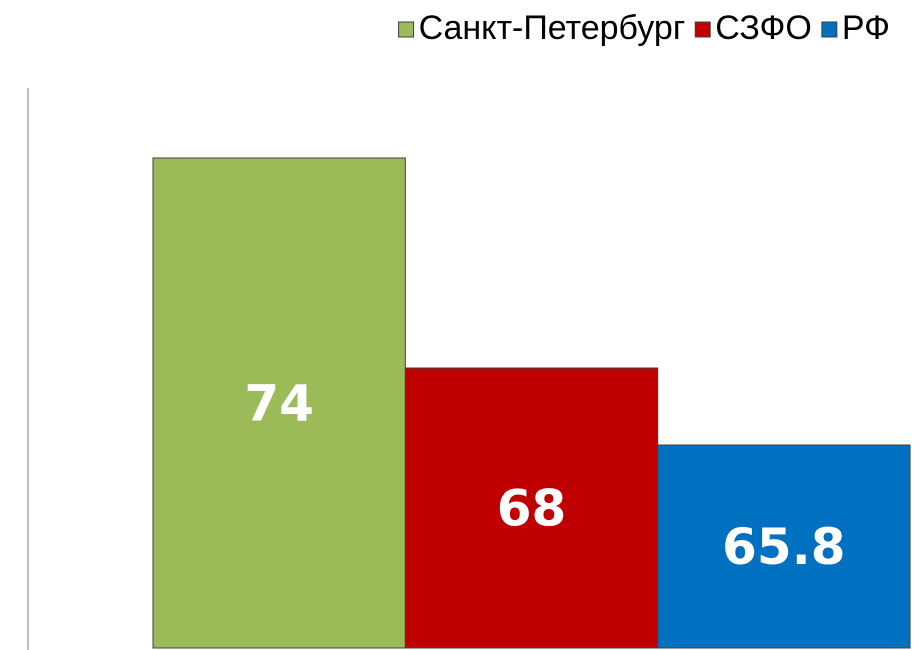  I want to click on legend-text: Санкт-Петербург, so click(552, 28).